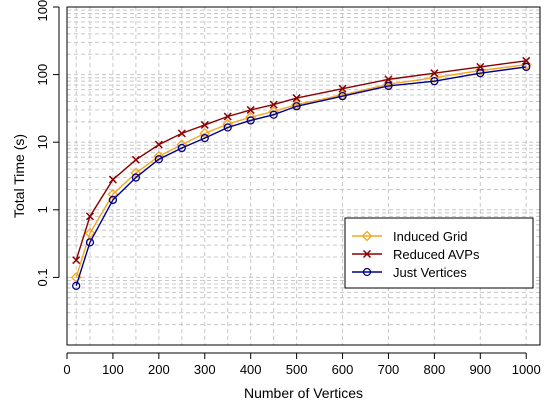  Describe the element at coordinates (436, 254) in the screenshot. I see `legend-label: Reduced AVPs` at that location.